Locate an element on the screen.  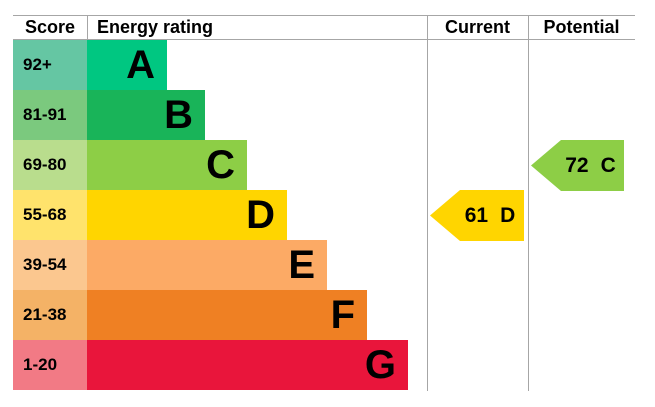
band-g-score: 1-20 is located at coordinates (50, 365).